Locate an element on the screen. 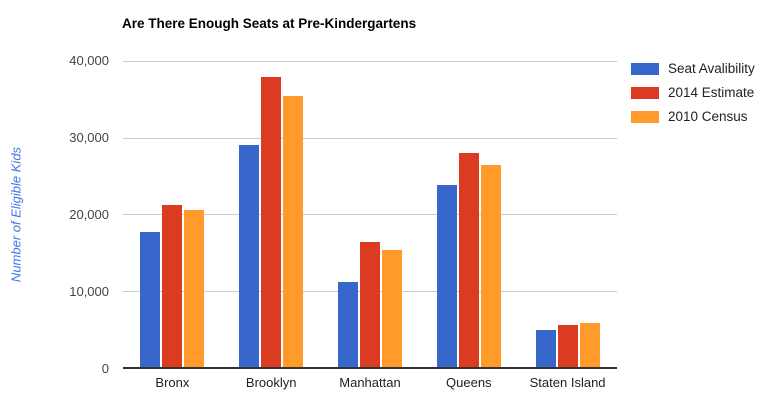  y-tick-label: 0 is located at coordinates (105, 368).